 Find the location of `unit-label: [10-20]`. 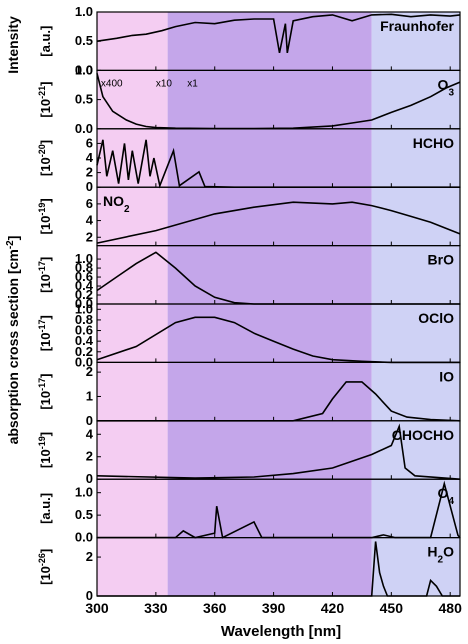

unit-label: [10-20] is located at coordinates (45, 158).